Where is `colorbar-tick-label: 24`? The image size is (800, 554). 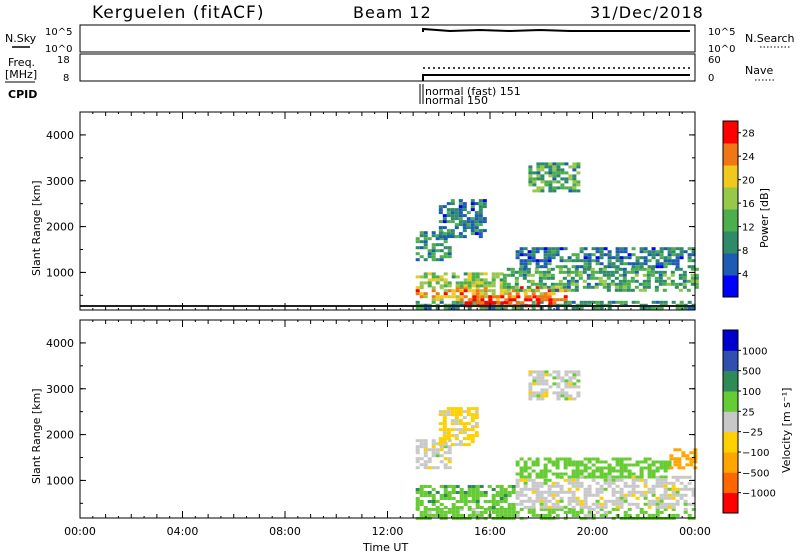
colorbar-tick-label: 24 is located at coordinates (748, 157).